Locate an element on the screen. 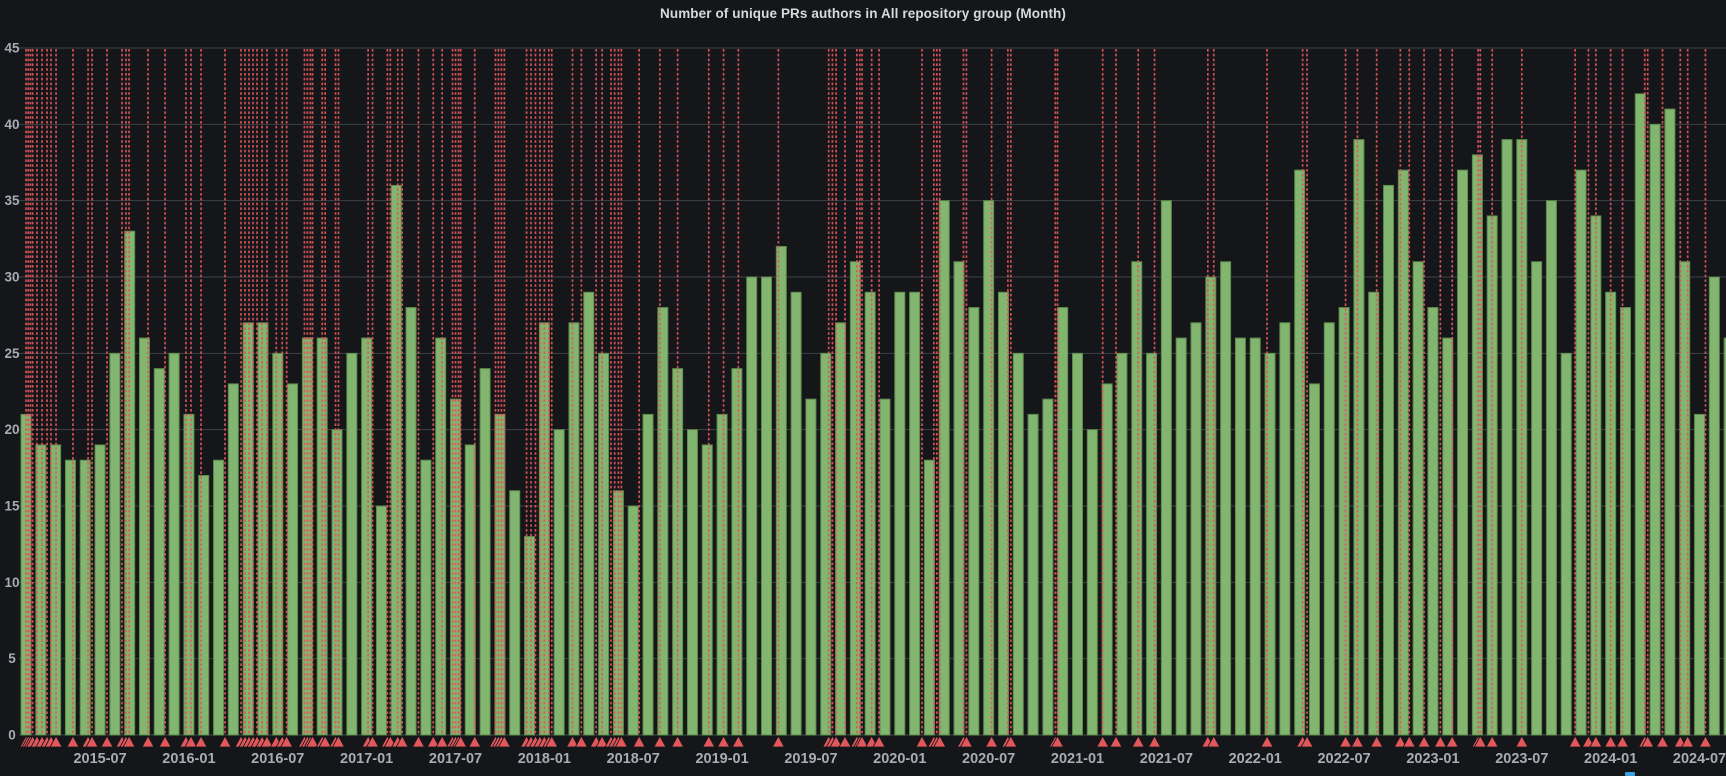 The height and width of the screenshot is (776, 1726). x-tick-label: 2018-07 is located at coordinates (633, 759).